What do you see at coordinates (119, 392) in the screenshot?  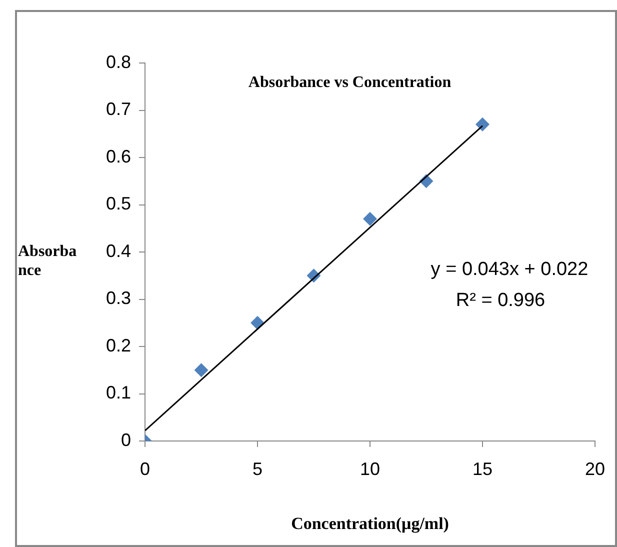 I see `y-tick-label: 0.1` at bounding box center [119, 392].